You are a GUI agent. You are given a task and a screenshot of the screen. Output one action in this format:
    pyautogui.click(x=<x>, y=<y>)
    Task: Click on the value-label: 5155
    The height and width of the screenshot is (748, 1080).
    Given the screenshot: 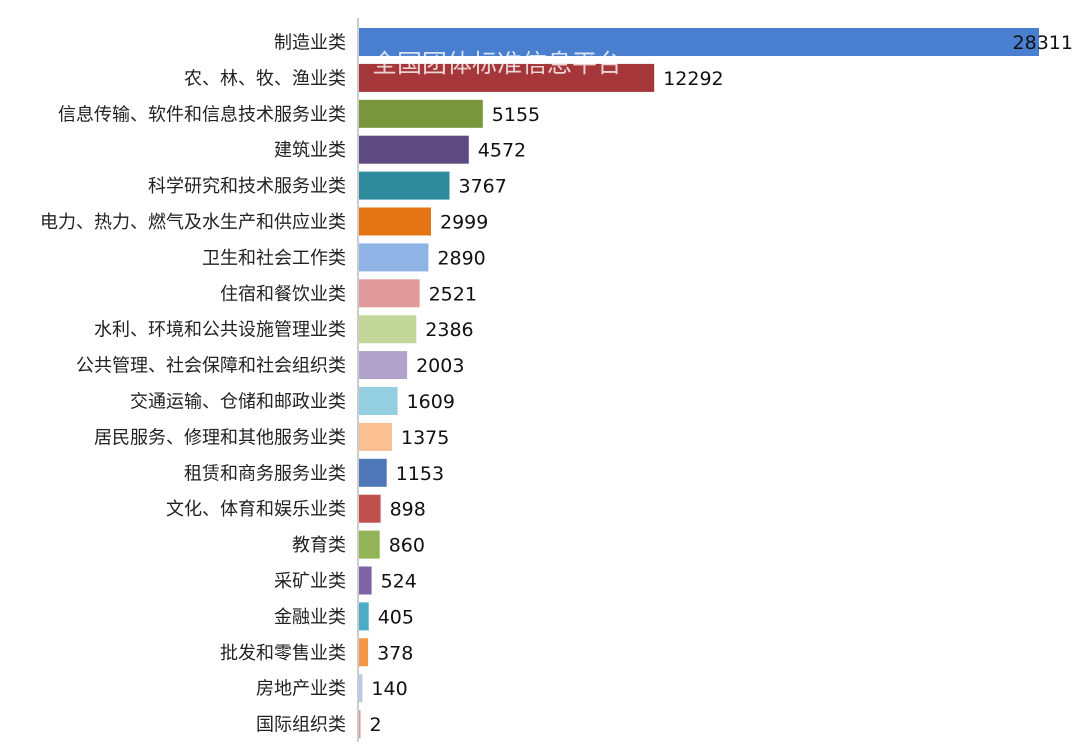 What is the action you would take?
    pyautogui.click(x=516, y=115)
    